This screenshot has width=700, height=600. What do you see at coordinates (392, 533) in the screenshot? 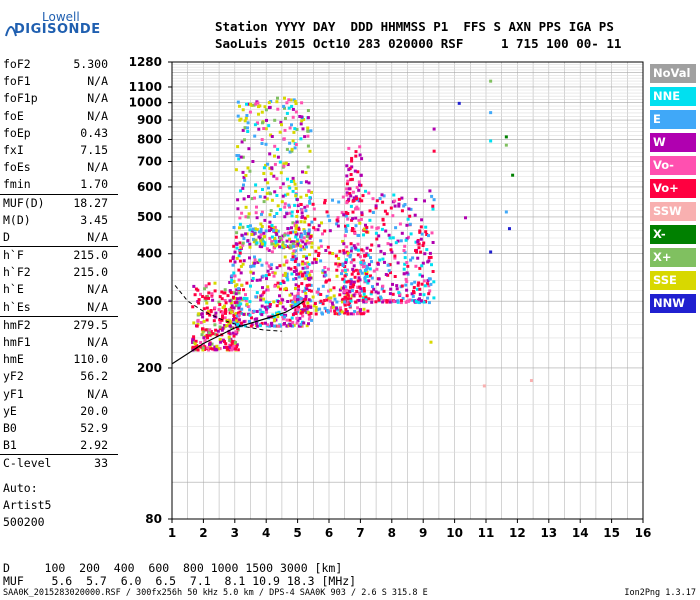
I see `x-tick-label: 8` at bounding box center [392, 533].